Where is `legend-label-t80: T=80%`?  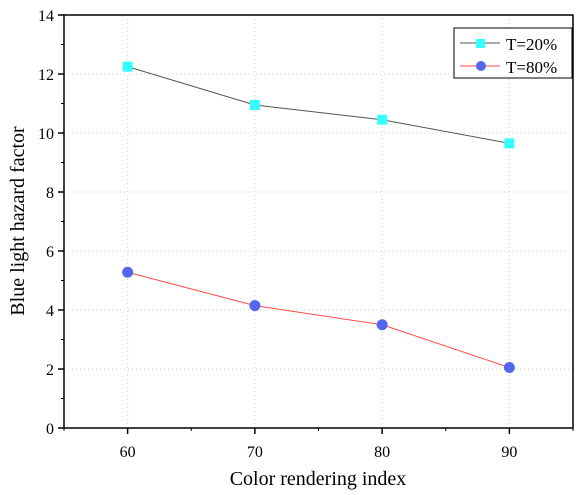
legend-label-t80: T=80% is located at coordinates (531, 67).